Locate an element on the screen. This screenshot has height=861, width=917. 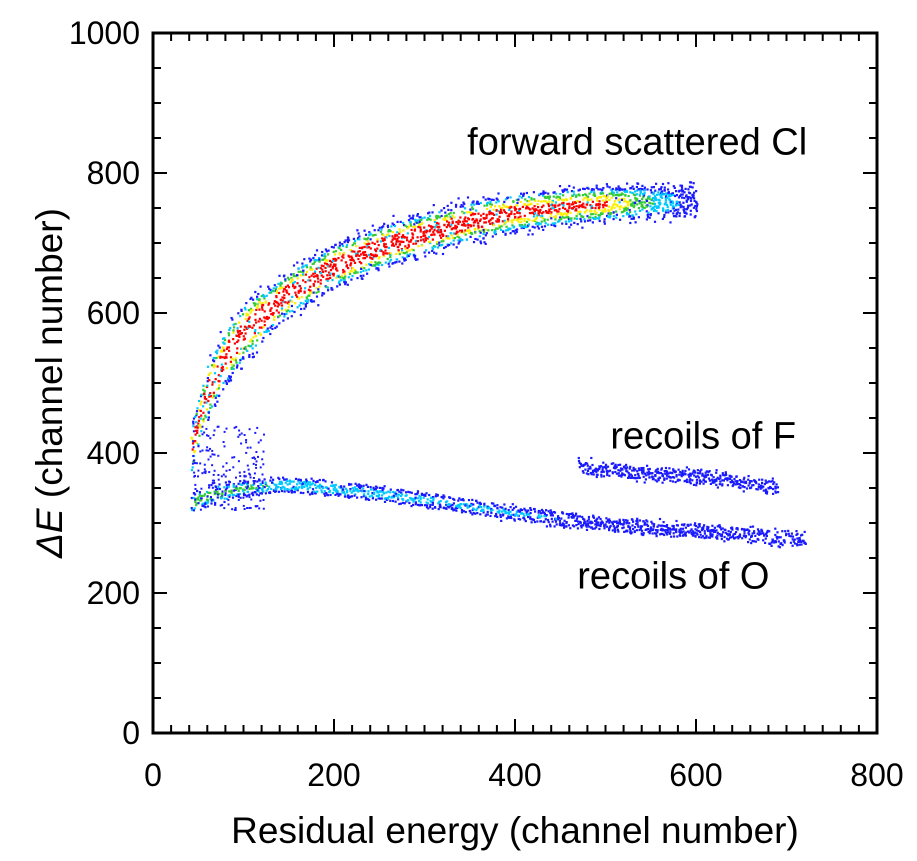
x-tick-label: 400 is located at coordinates (514, 775).